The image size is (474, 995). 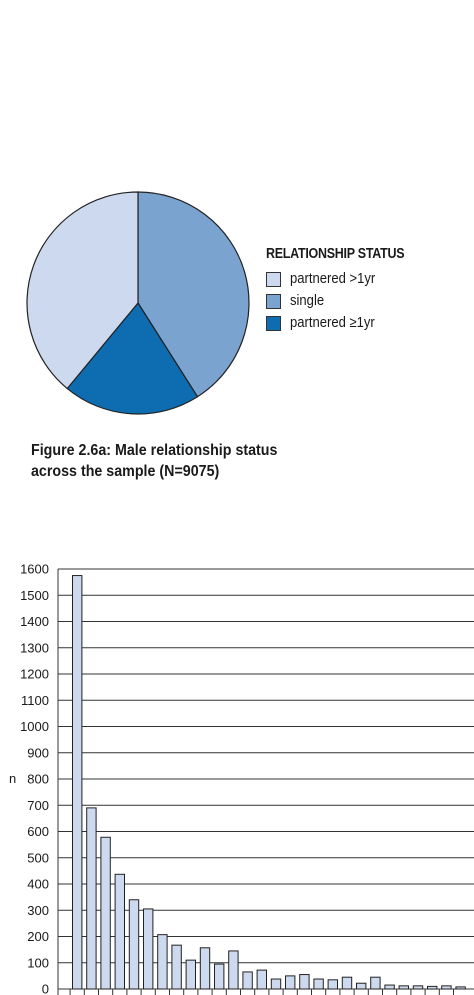 I want to click on y-tick-label: 600, so click(x=38, y=831).